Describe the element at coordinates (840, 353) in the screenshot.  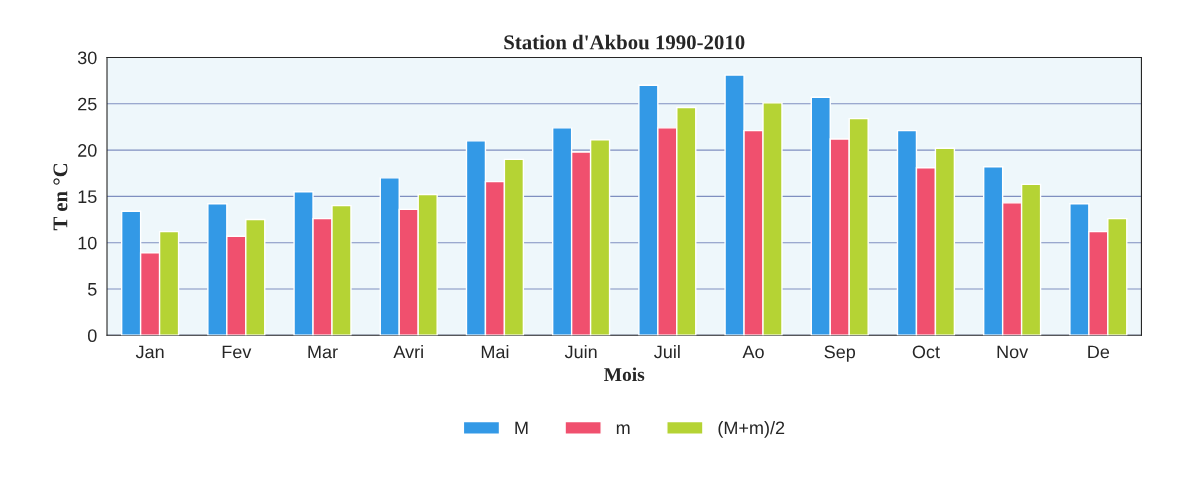
I see `x-tick-label: Sep` at that location.